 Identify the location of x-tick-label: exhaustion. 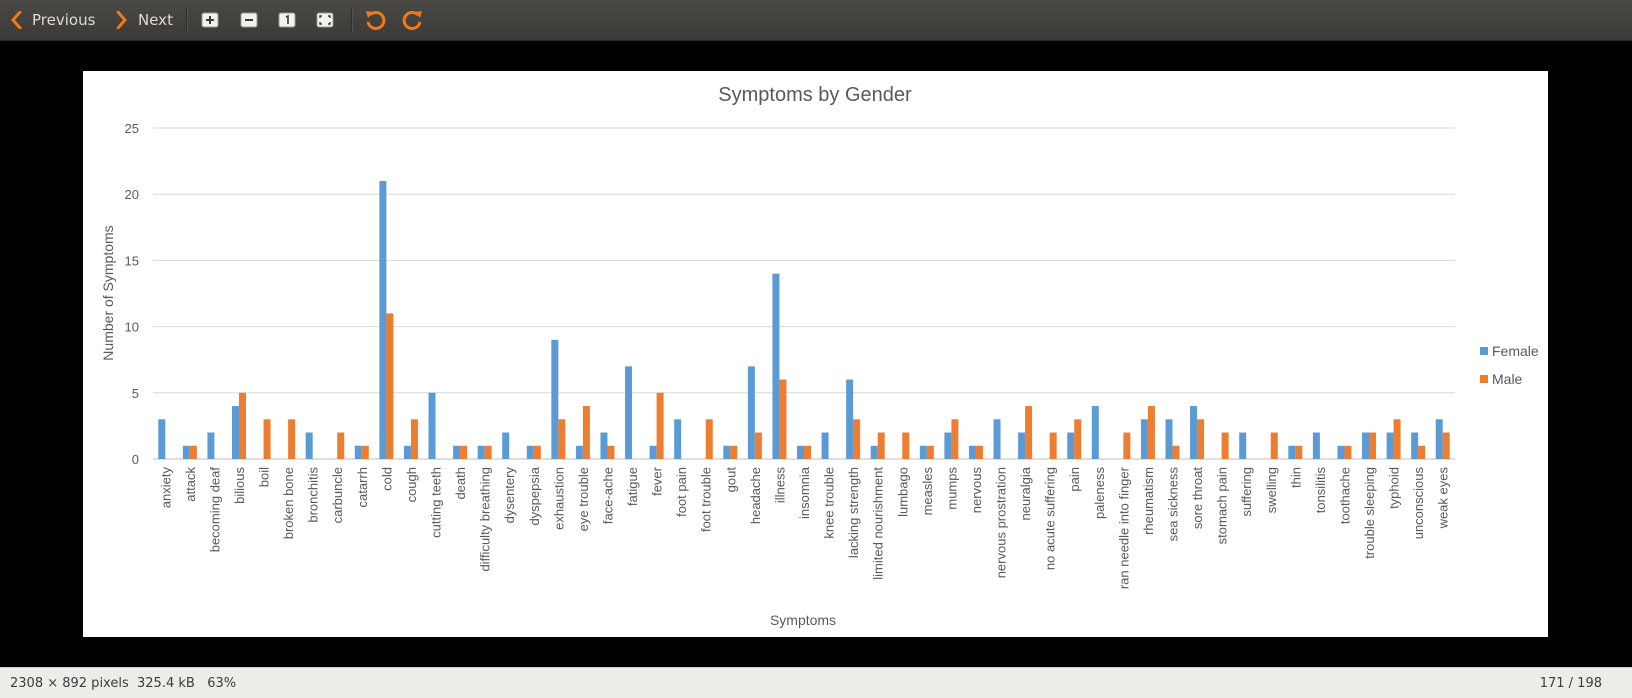
(558, 498).